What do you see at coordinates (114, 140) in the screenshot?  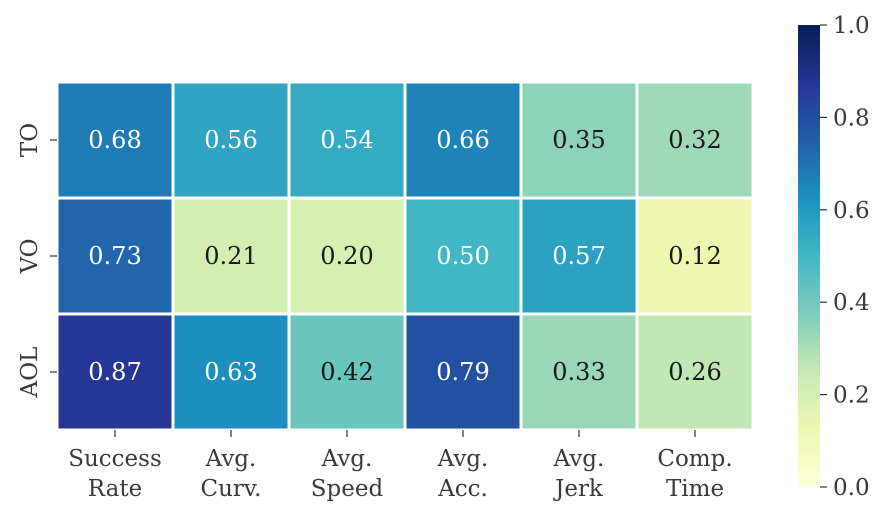 I see `cell-value-label: 0.68` at bounding box center [114, 140].